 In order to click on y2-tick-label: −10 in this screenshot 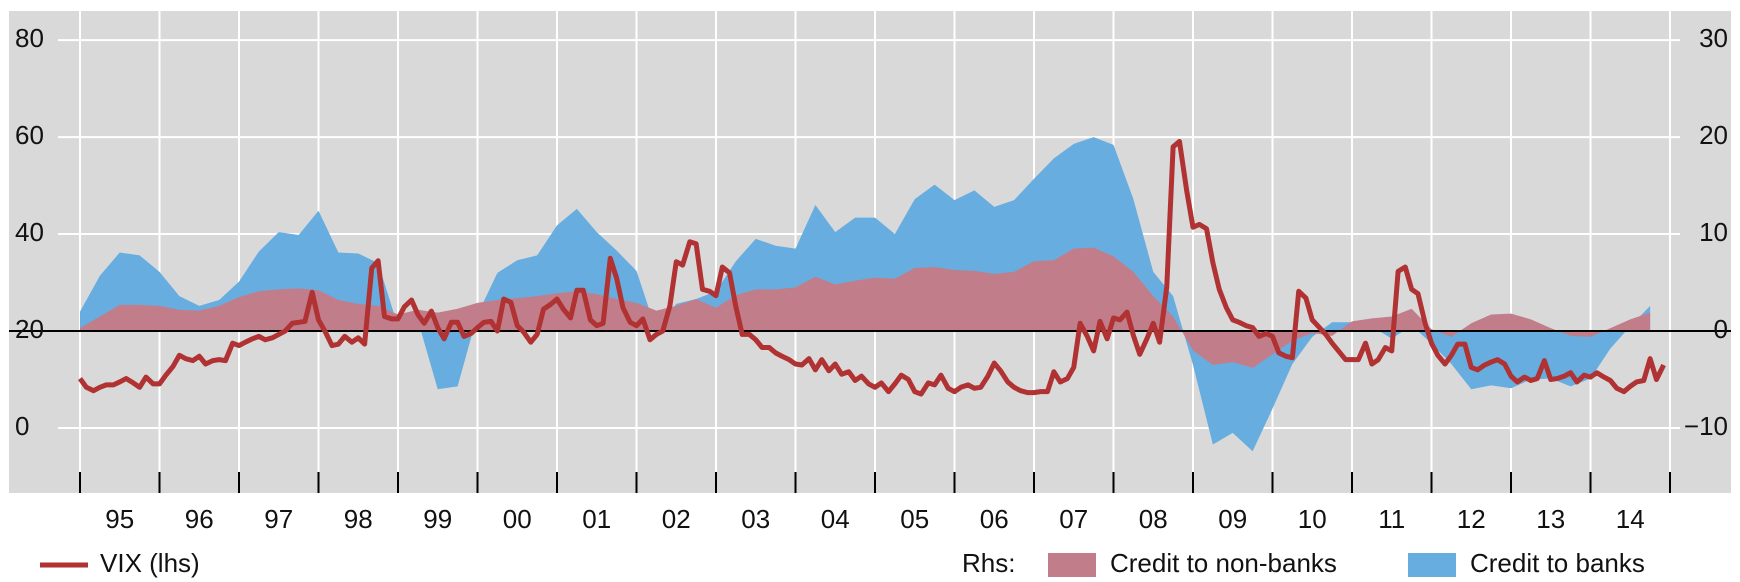, I will do `click(1706, 426)`.